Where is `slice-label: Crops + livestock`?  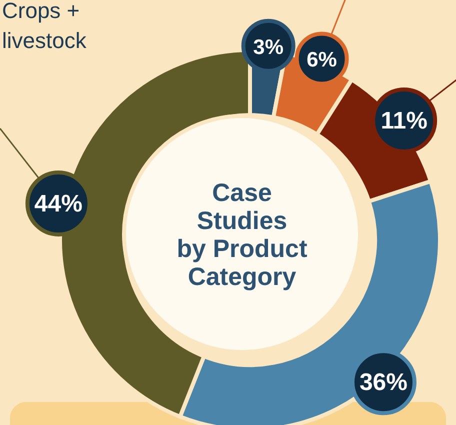
slice-label: Crops + livestock is located at coordinates (45, 26).